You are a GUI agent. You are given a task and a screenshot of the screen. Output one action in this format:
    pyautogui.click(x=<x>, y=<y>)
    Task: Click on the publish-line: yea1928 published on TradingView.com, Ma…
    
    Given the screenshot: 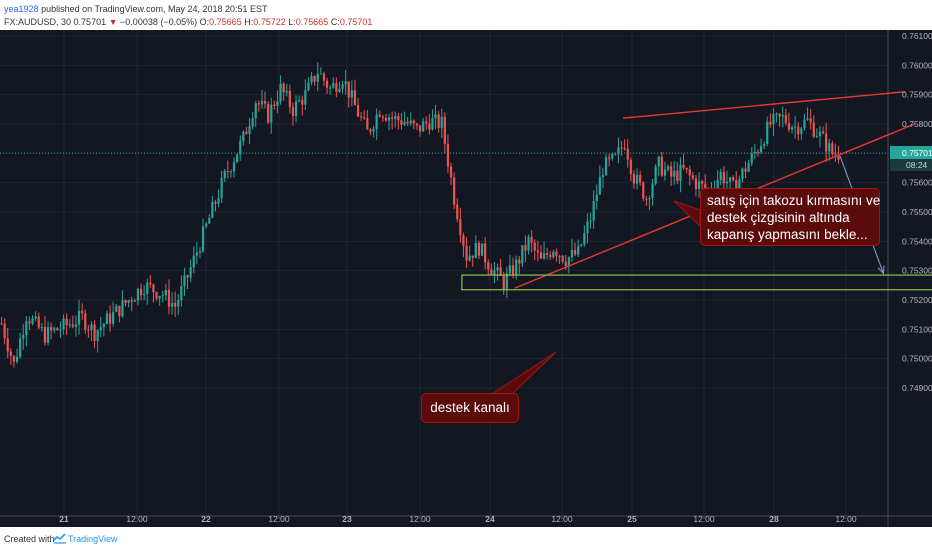 What is the action you would take?
    pyautogui.click(x=136, y=9)
    